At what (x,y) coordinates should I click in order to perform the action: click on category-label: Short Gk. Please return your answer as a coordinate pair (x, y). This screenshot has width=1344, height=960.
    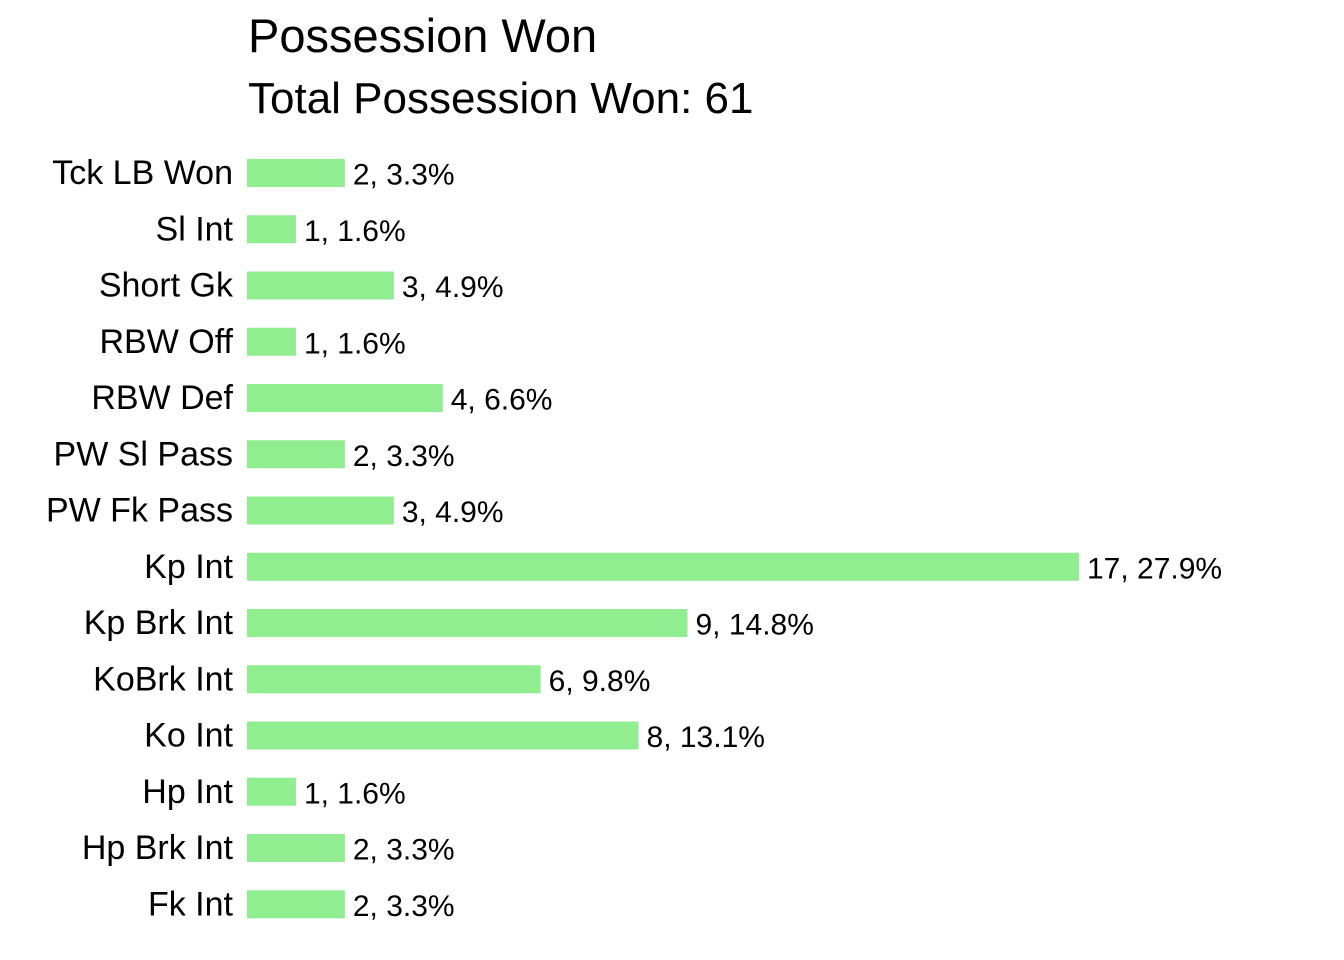
    Looking at the image, I should click on (166, 286).